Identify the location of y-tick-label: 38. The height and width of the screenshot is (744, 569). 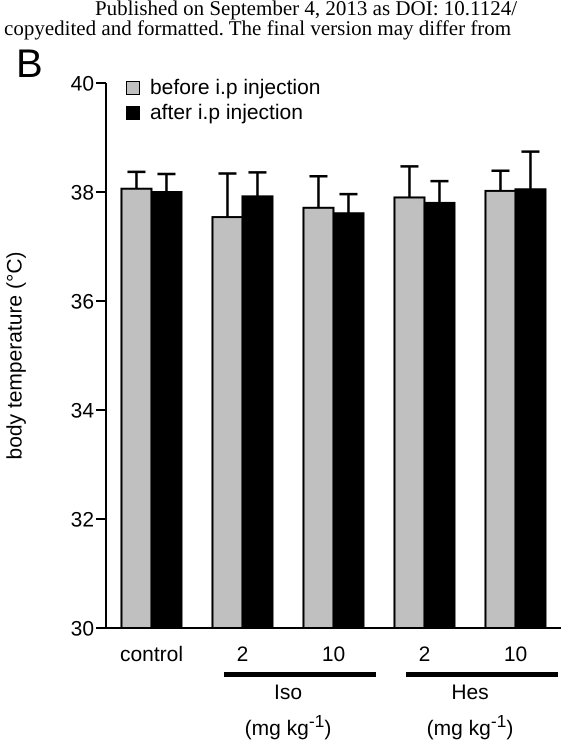
(82, 192).